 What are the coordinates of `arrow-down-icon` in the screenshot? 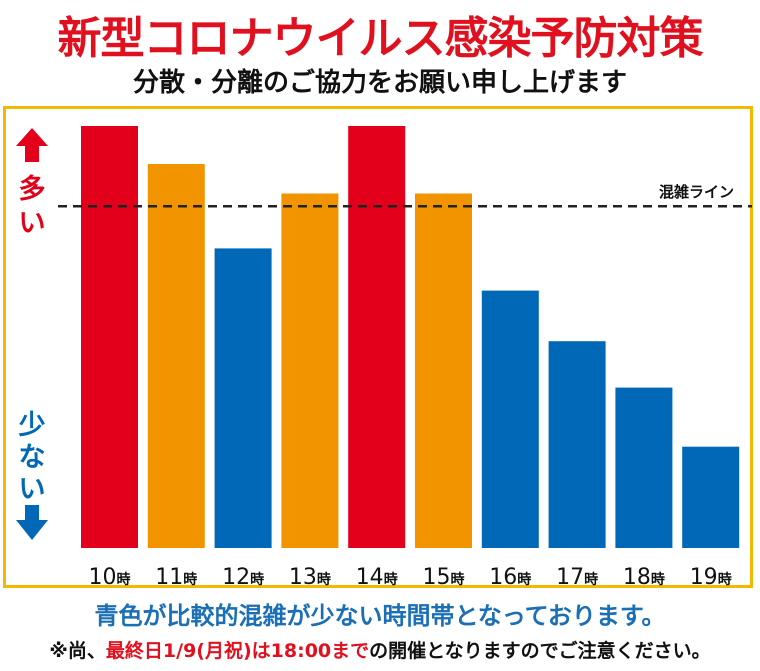 It's located at (32, 522).